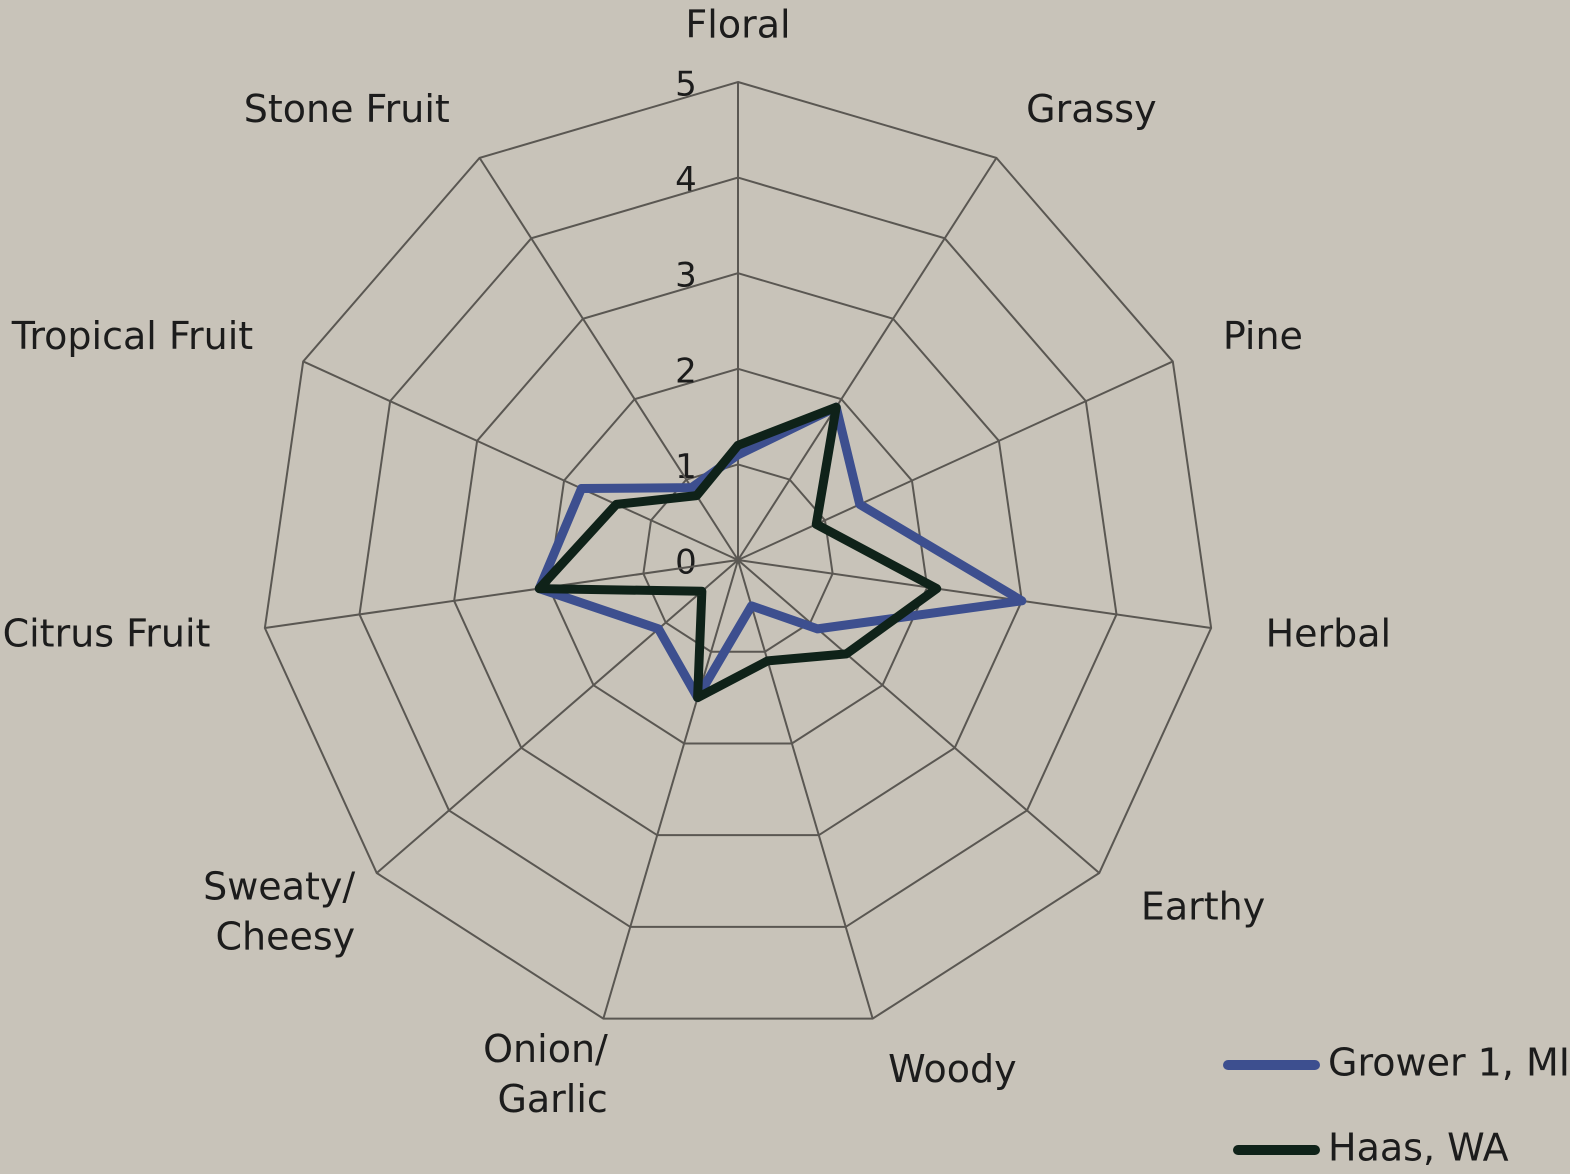 Image resolution: width=1570 pixels, height=1174 pixels. What do you see at coordinates (1329, 633) in the screenshot?
I see `category-label: Herbal` at bounding box center [1329, 633].